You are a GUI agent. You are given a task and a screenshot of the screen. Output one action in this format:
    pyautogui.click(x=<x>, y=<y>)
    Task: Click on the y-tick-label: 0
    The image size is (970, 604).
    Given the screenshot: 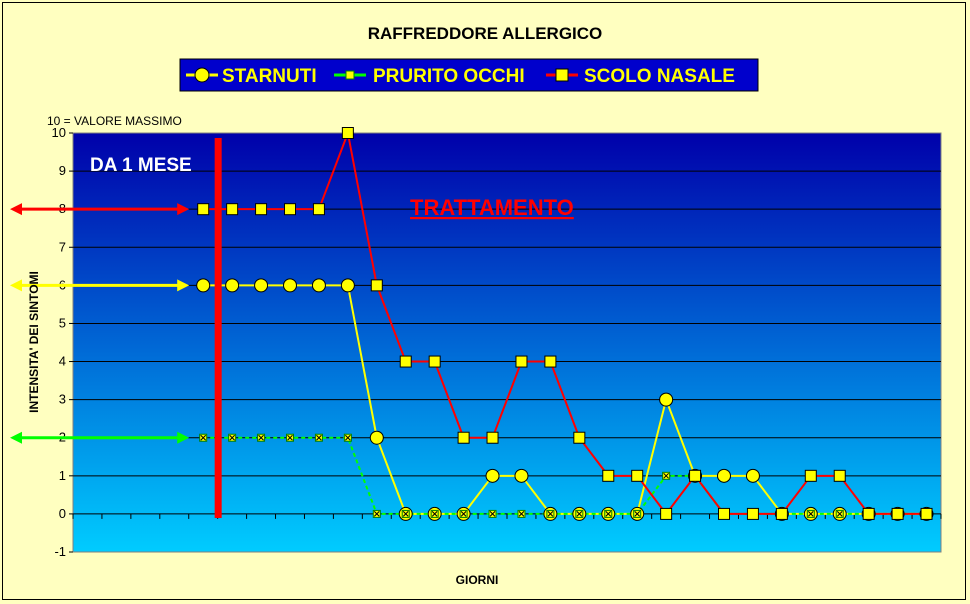 What is the action you would take?
    pyautogui.click(x=62, y=513)
    